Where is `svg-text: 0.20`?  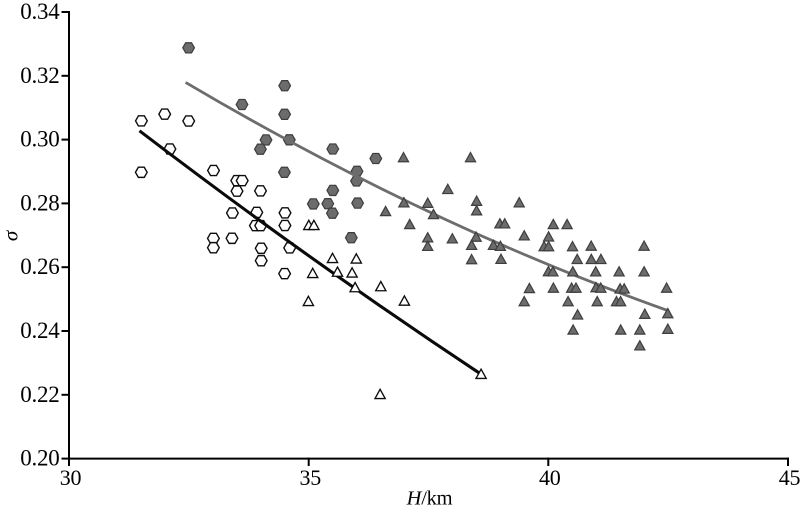 svg-text: 0.20 is located at coordinates (39, 458).